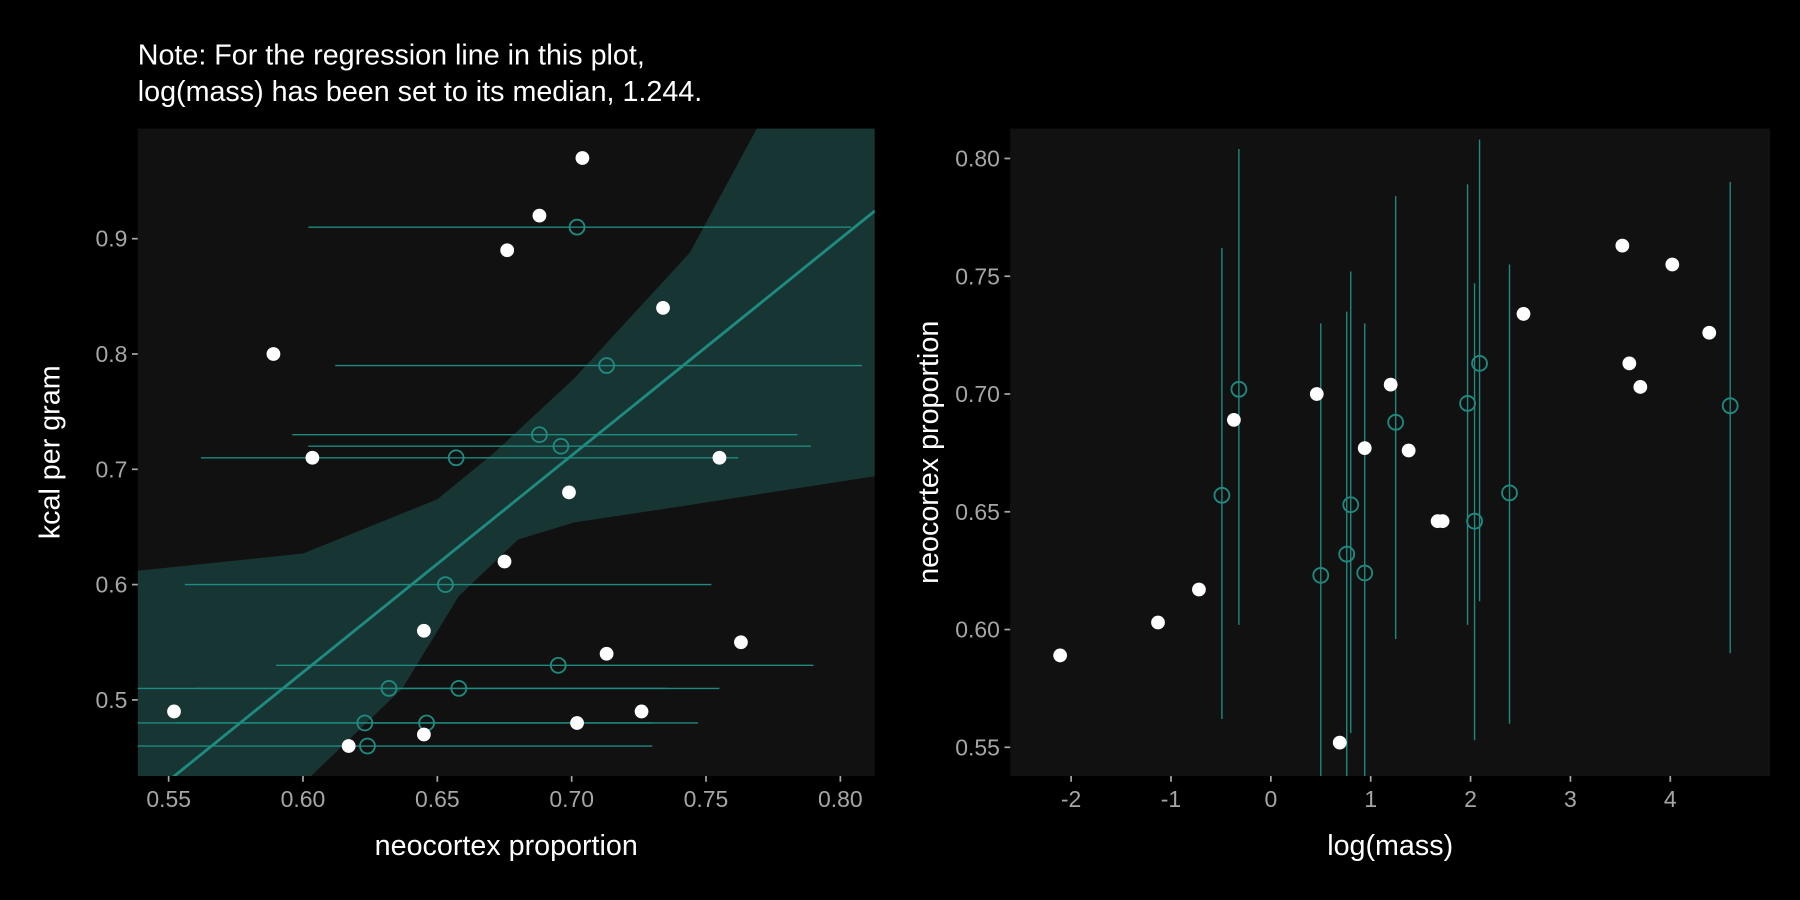  What do you see at coordinates (1470, 799) in the screenshot?
I see `right-x-tick-label: 2` at bounding box center [1470, 799].